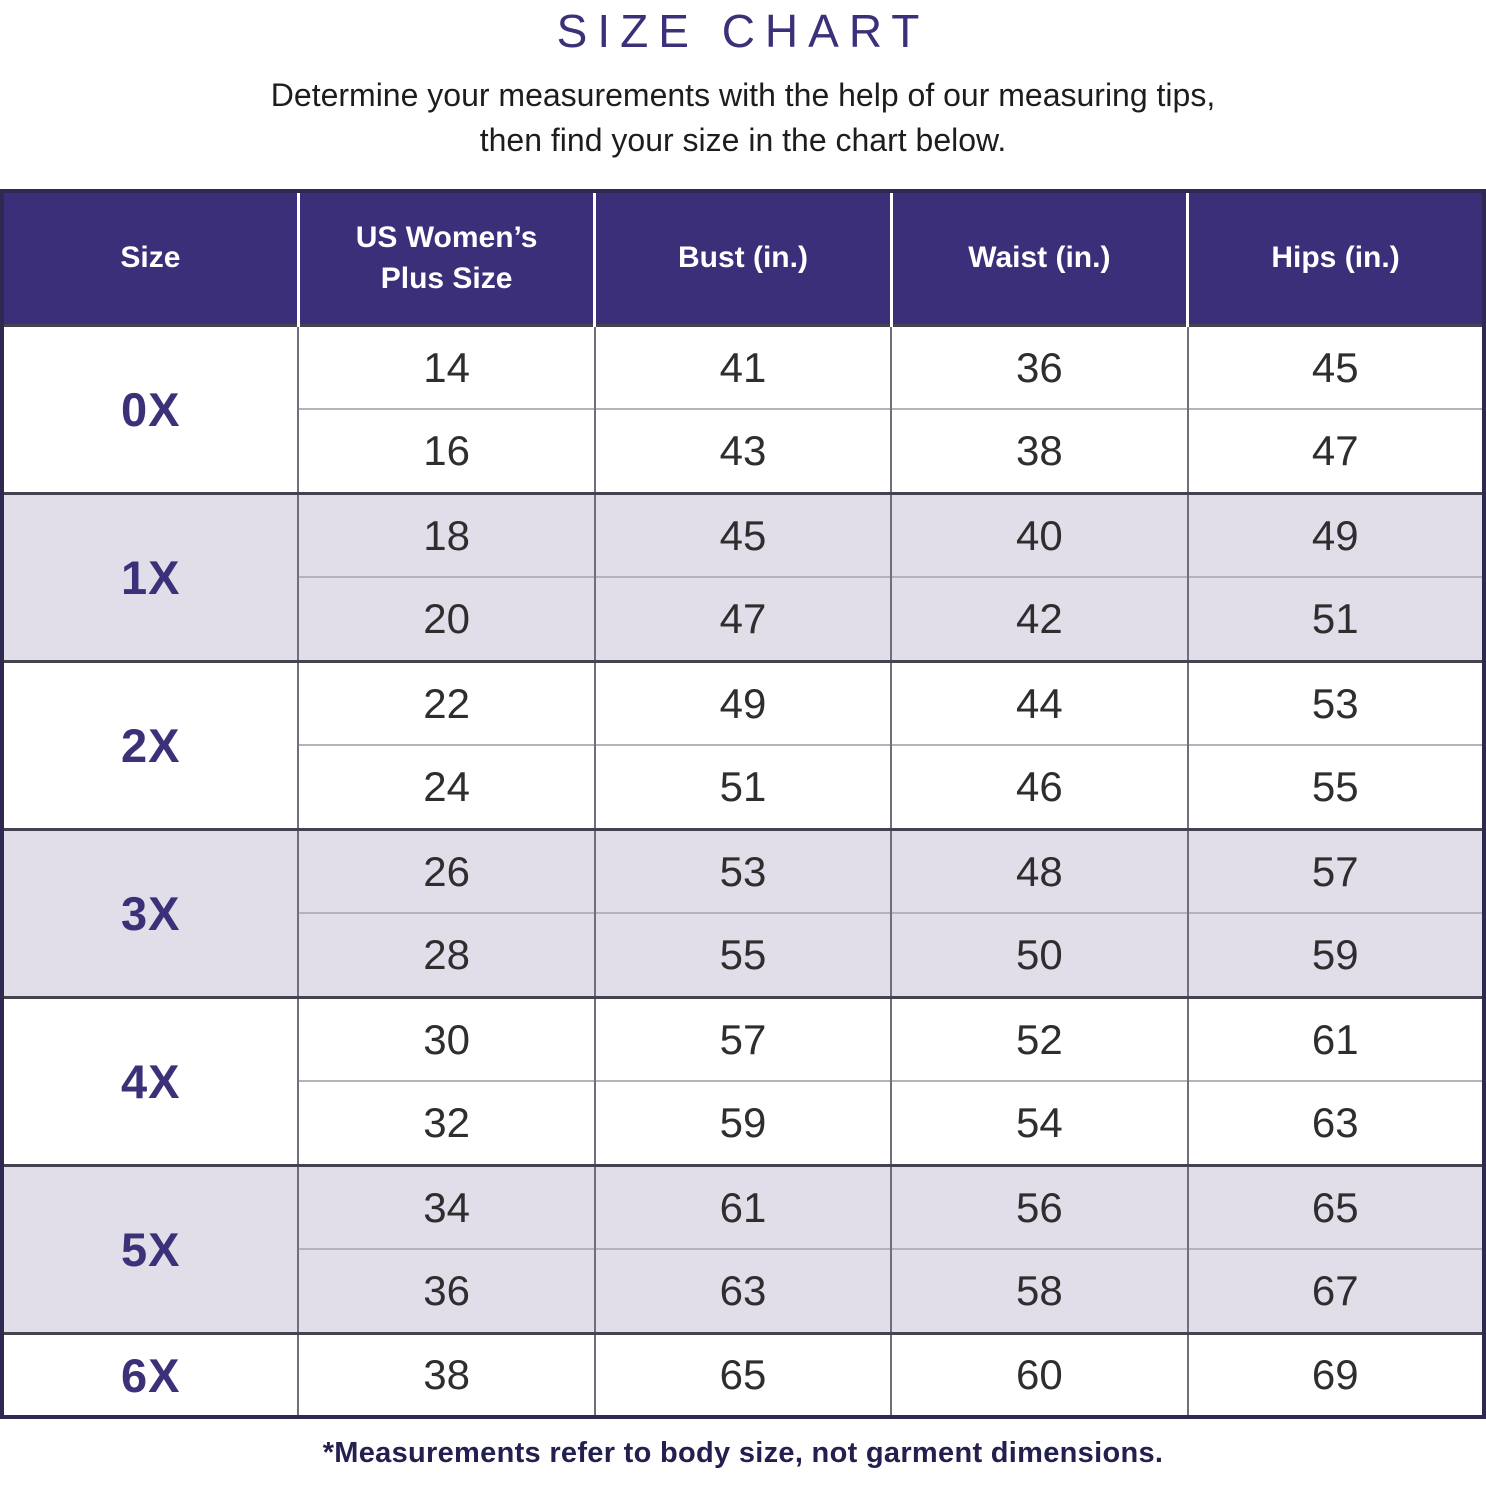  I want to click on measurement-cell: 60, so click(1039, 1374).